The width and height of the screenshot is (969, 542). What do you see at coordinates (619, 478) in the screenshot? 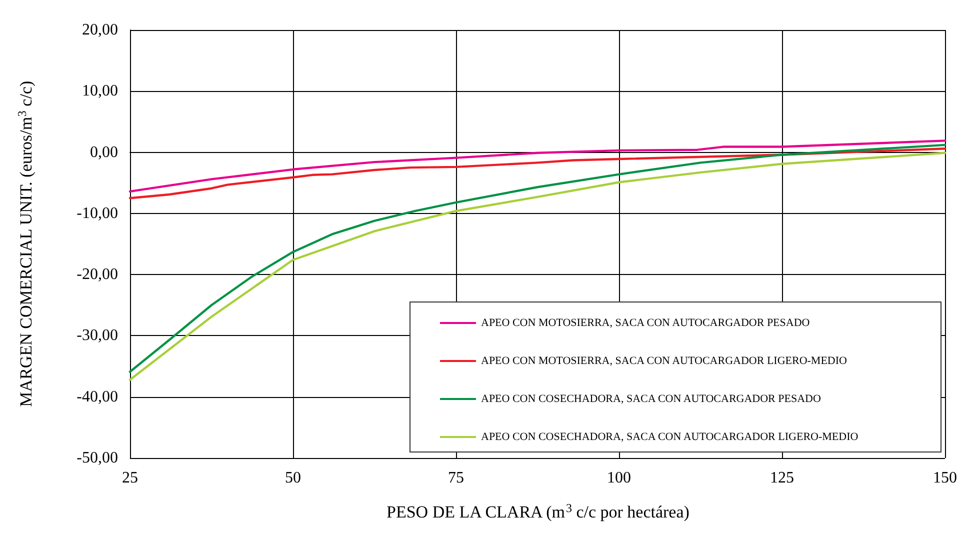
I see `x-tick-label: 100` at bounding box center [619, 478].